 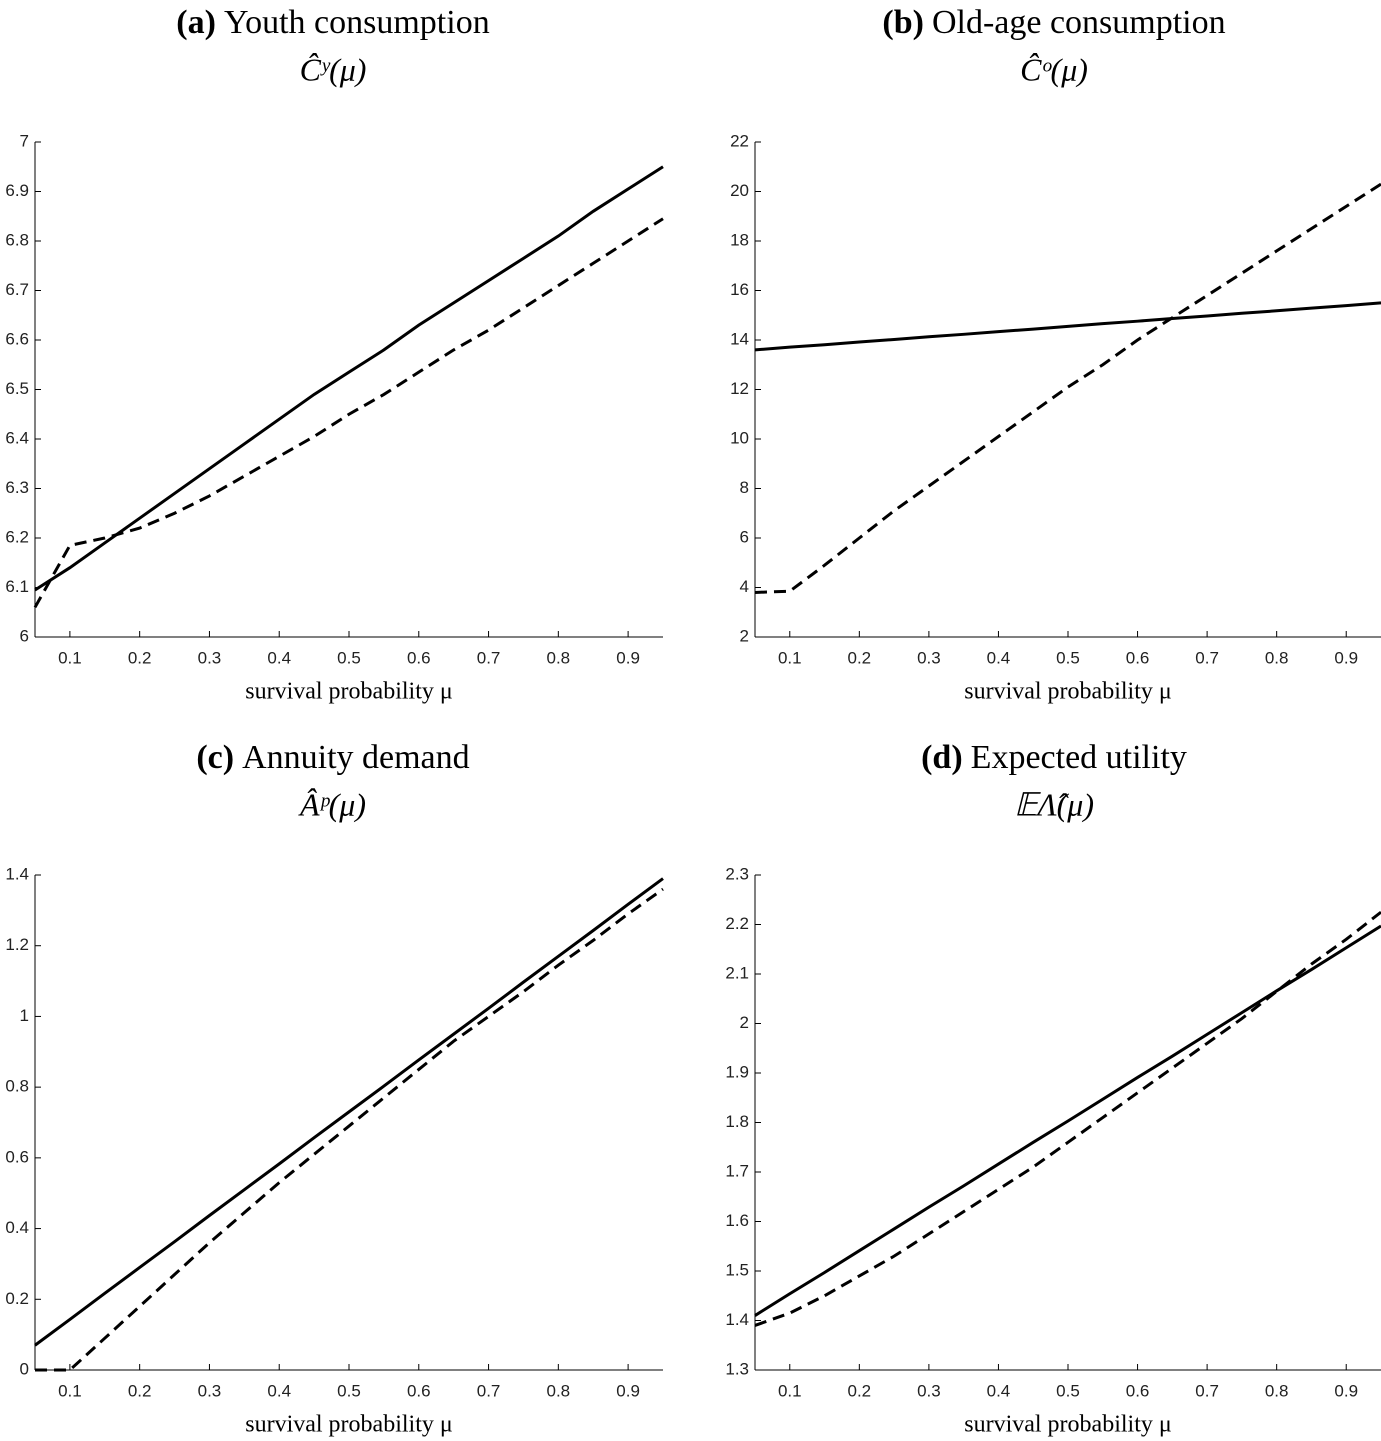 I want to click on y-tick-label: 0.6, so click(x=17, y=1156).